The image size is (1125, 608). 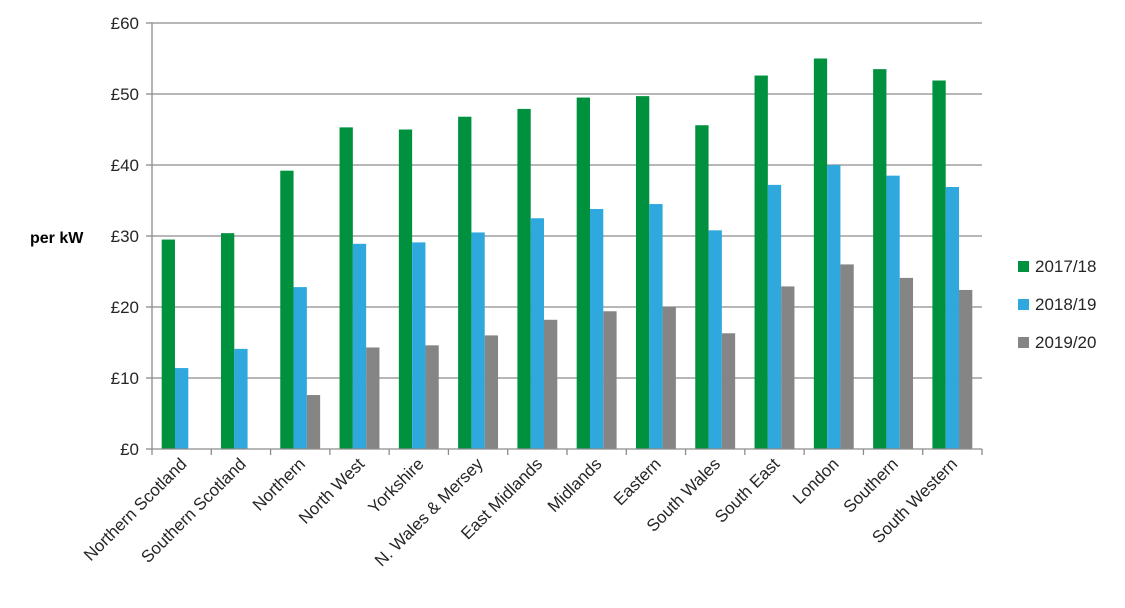 I want to click on x-tick-label: Midlands, so click(x=575, y=485).